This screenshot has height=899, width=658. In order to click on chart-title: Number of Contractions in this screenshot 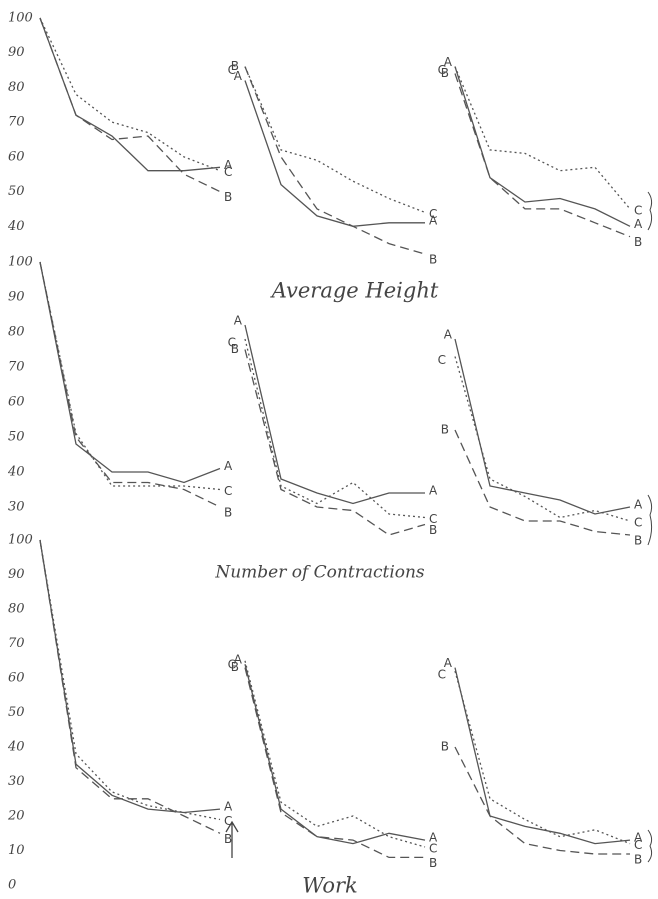, I will do `click(319, 573)`.